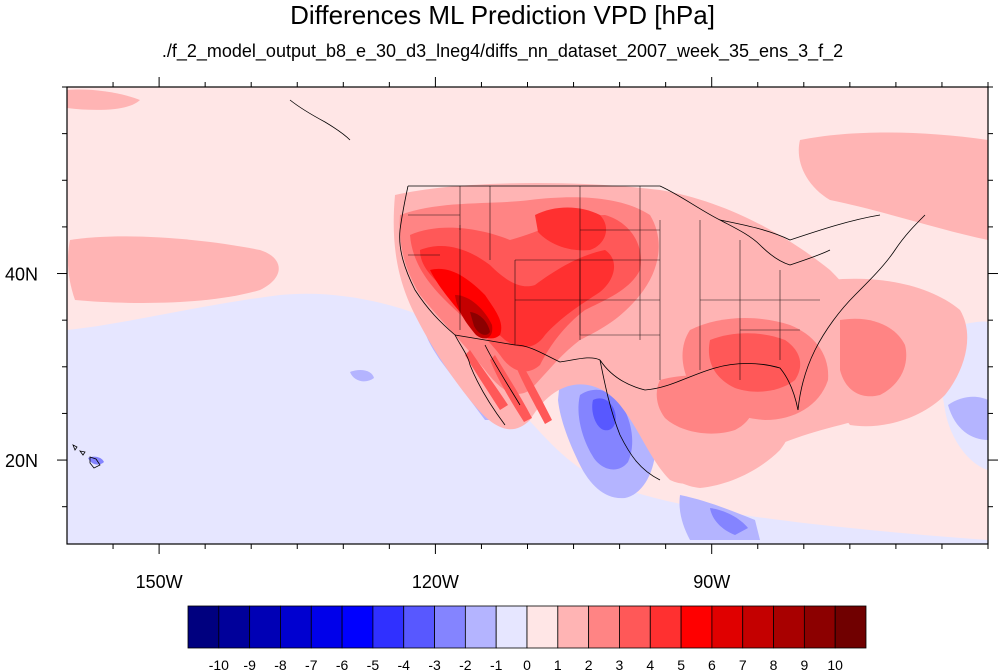 The height and width of the screenshot is (672, 1005). I want to click on hawaii-blue, so click(96, 460).